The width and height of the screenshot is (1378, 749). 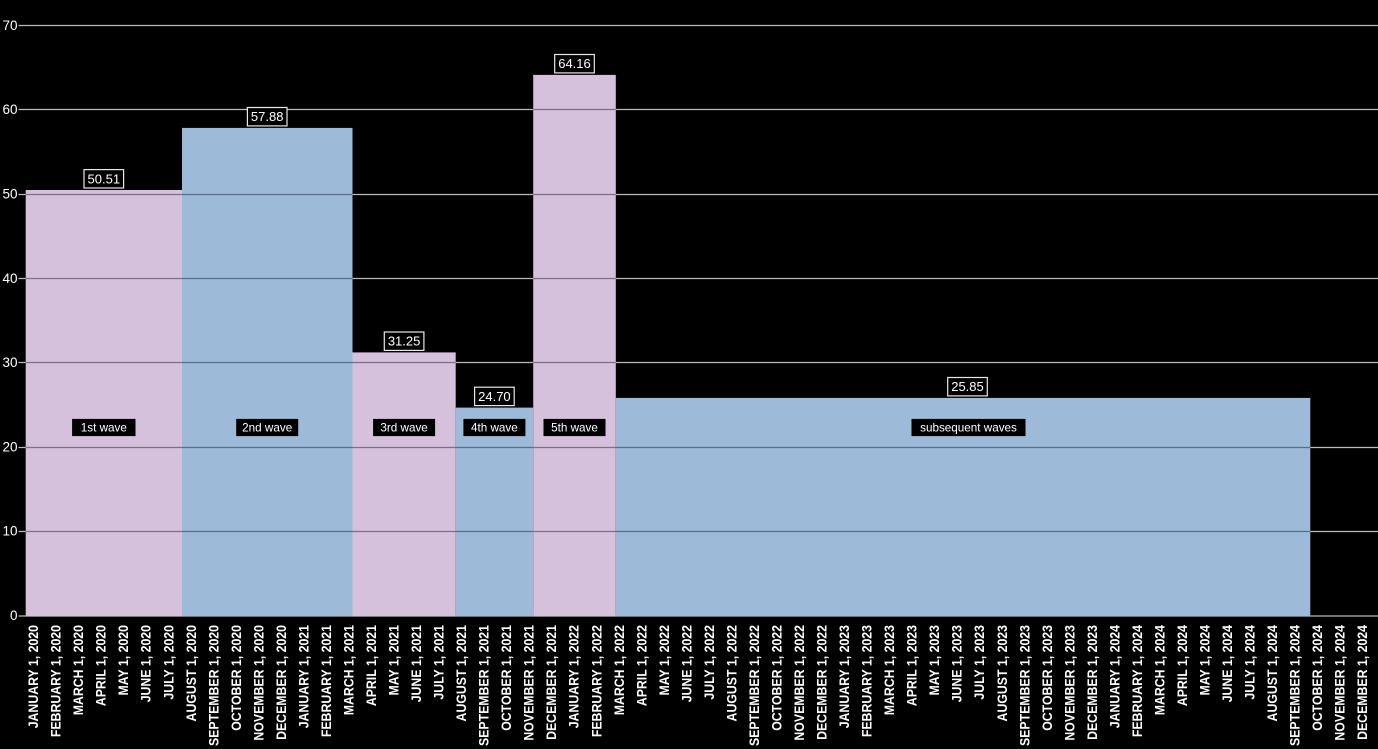 I want to click on svg-text: AUGUST 1, 2020, so click(x=191, y=673).